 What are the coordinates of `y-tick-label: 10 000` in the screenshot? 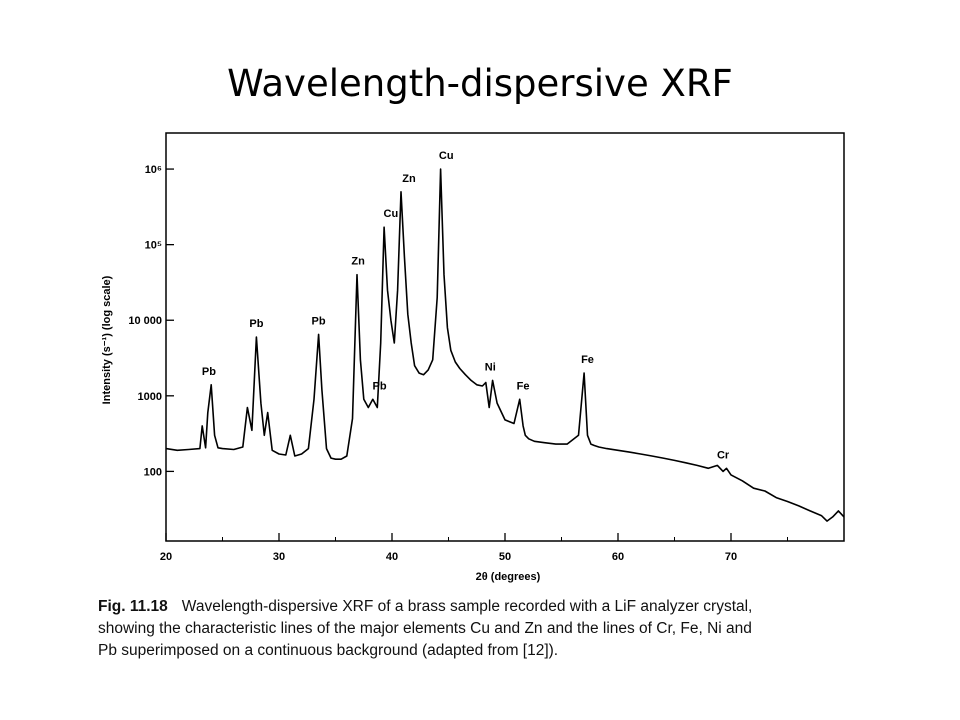 It's located at (145, 321).